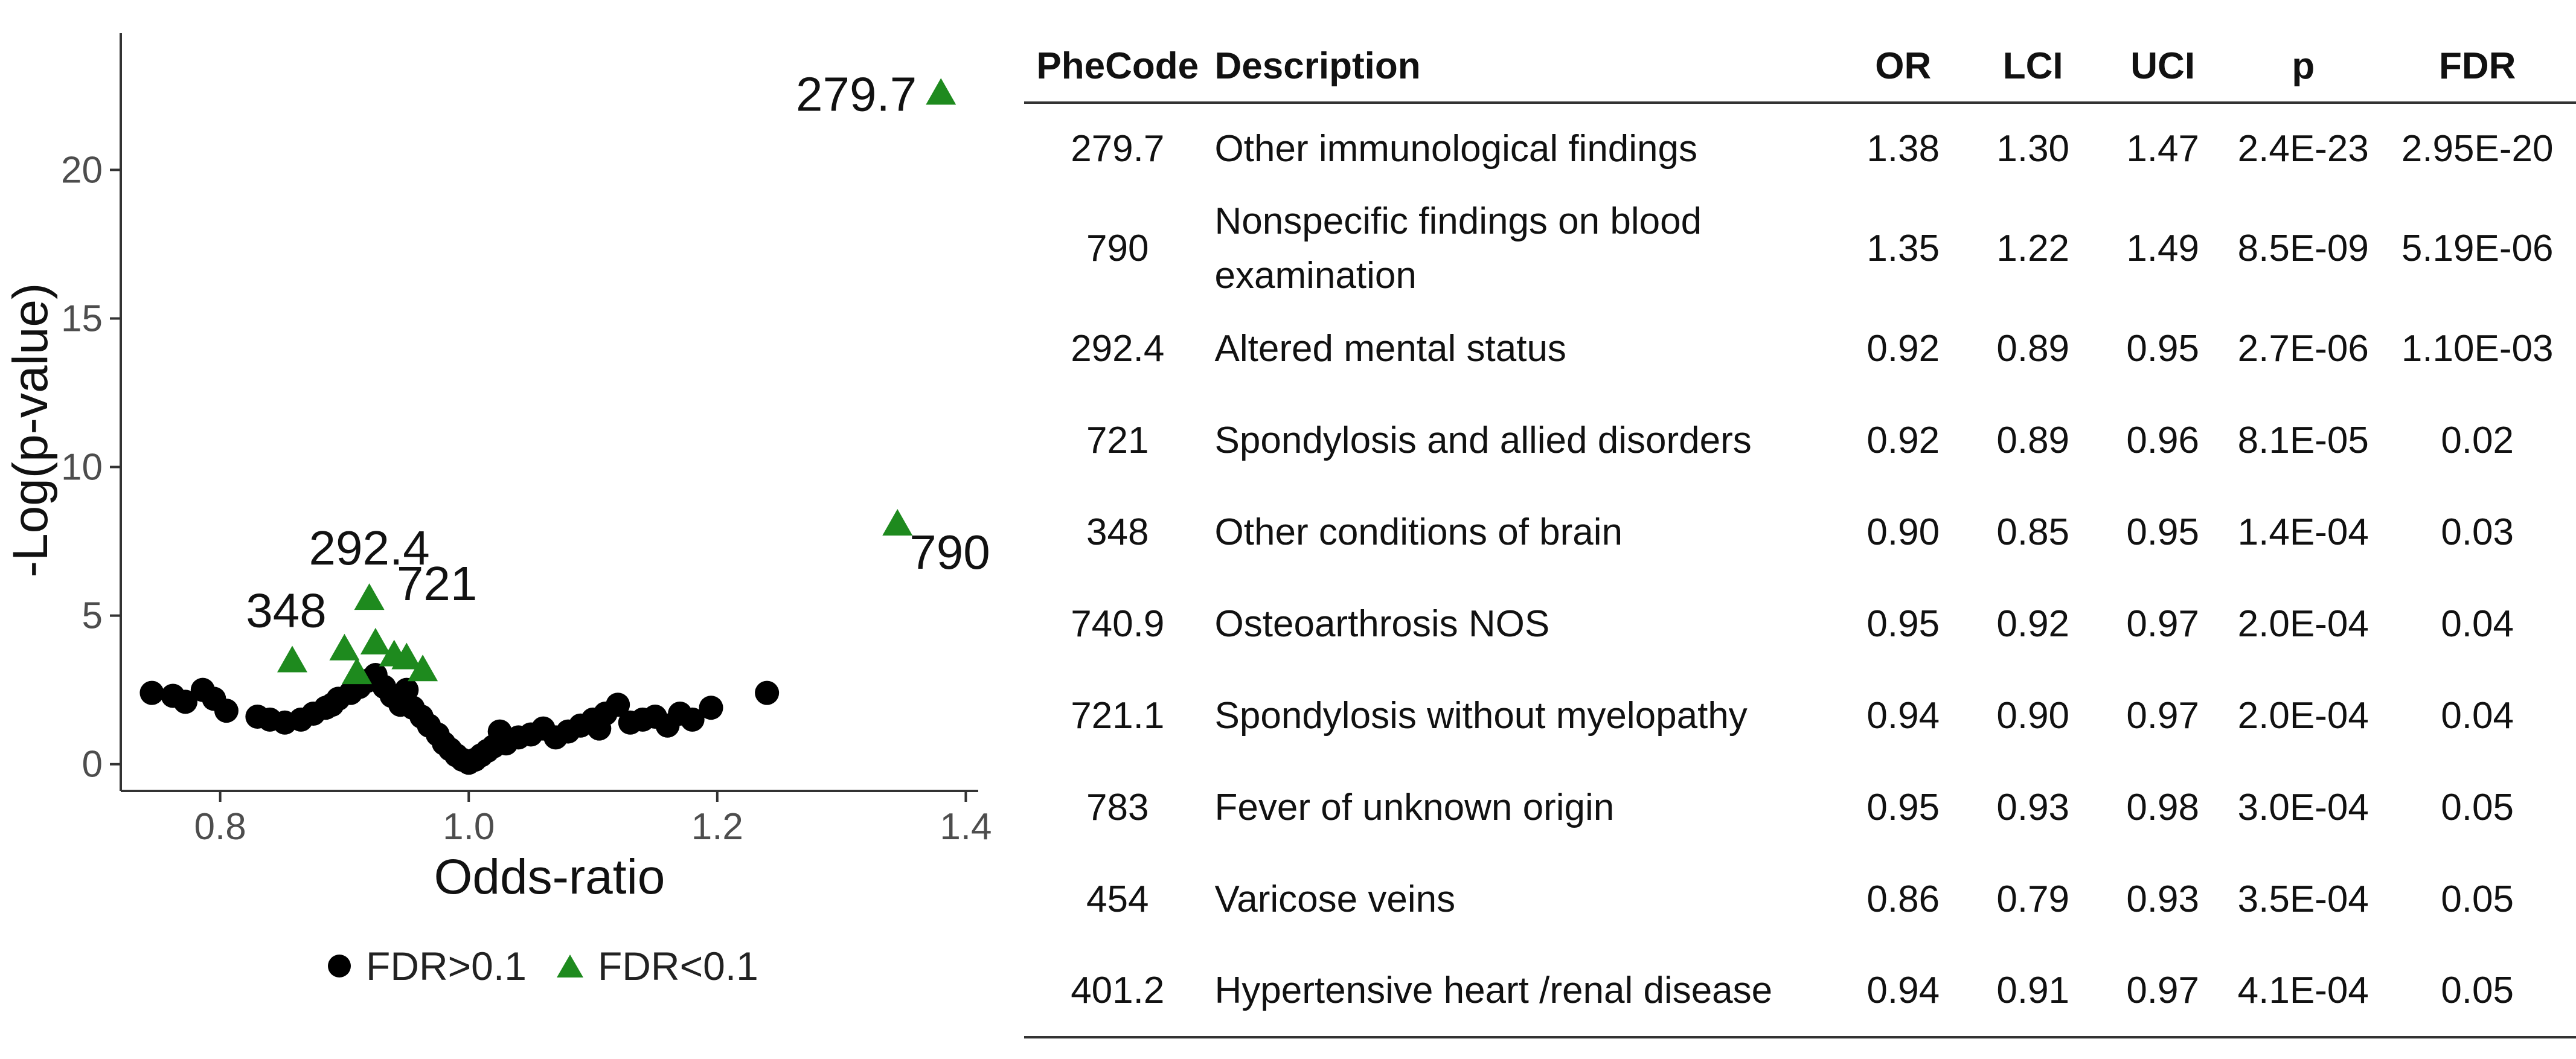 The height and width of the screenshot is (1059, 2576). What do you see at coordinates (2303, 899) in the screenshot?
I see `cell-p: 3.5E-04` at bounding box center [2303, 899].